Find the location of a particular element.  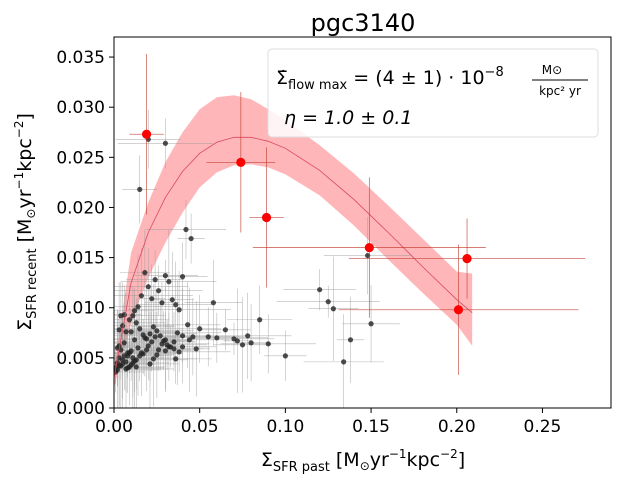

y-tick-label: 0.010 is located at coordinates (80, 309).